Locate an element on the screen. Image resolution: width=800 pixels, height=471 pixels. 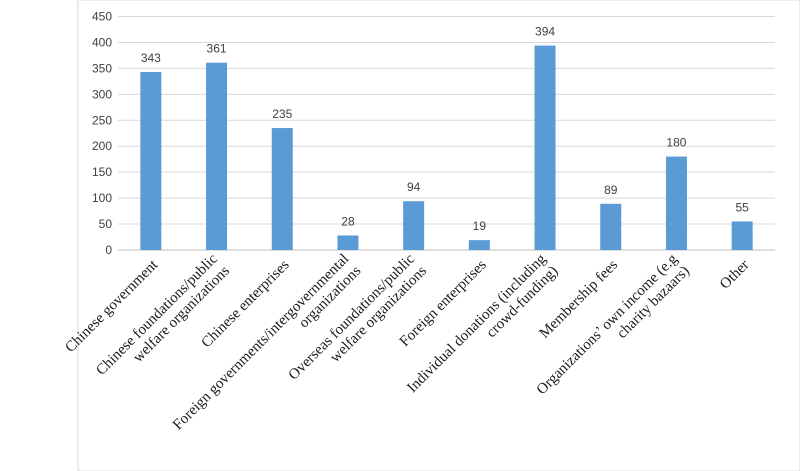
y-tick-label: 450 is located at coordinates (102, 17).